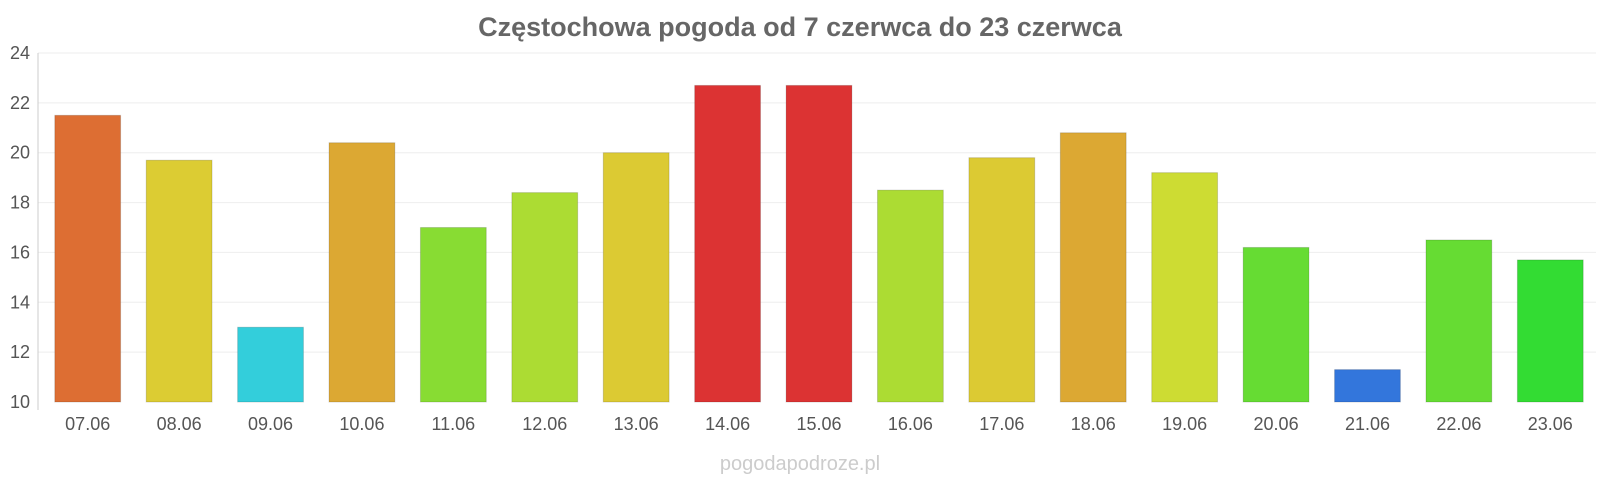 This screenshot has width=1600, height=480. I want to click on bar-20.06, so click(1276, 324).